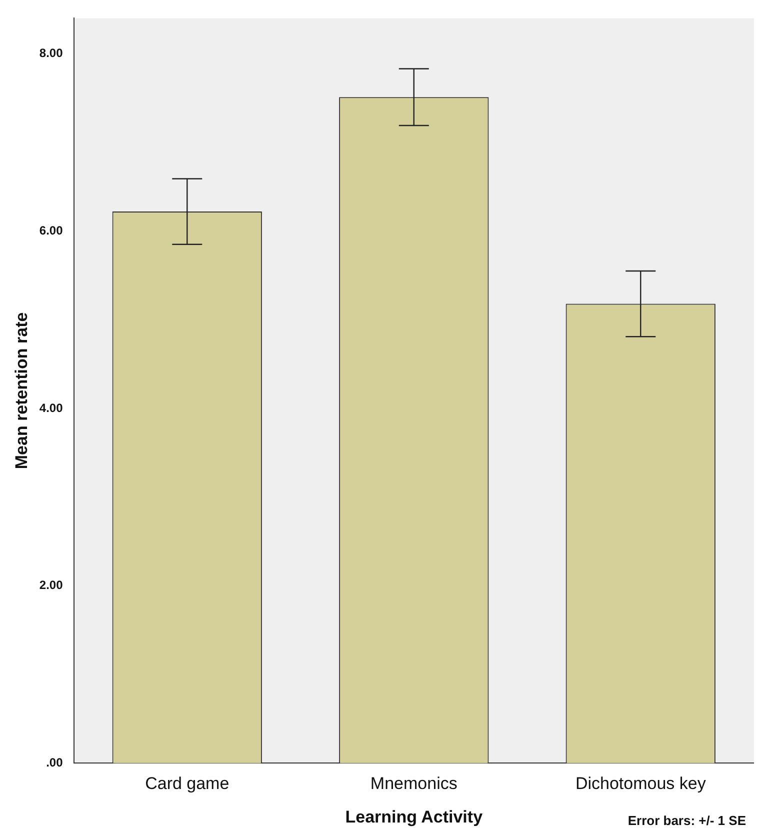  I want to click on y-tick-label: 6.00, so click(51, 230).